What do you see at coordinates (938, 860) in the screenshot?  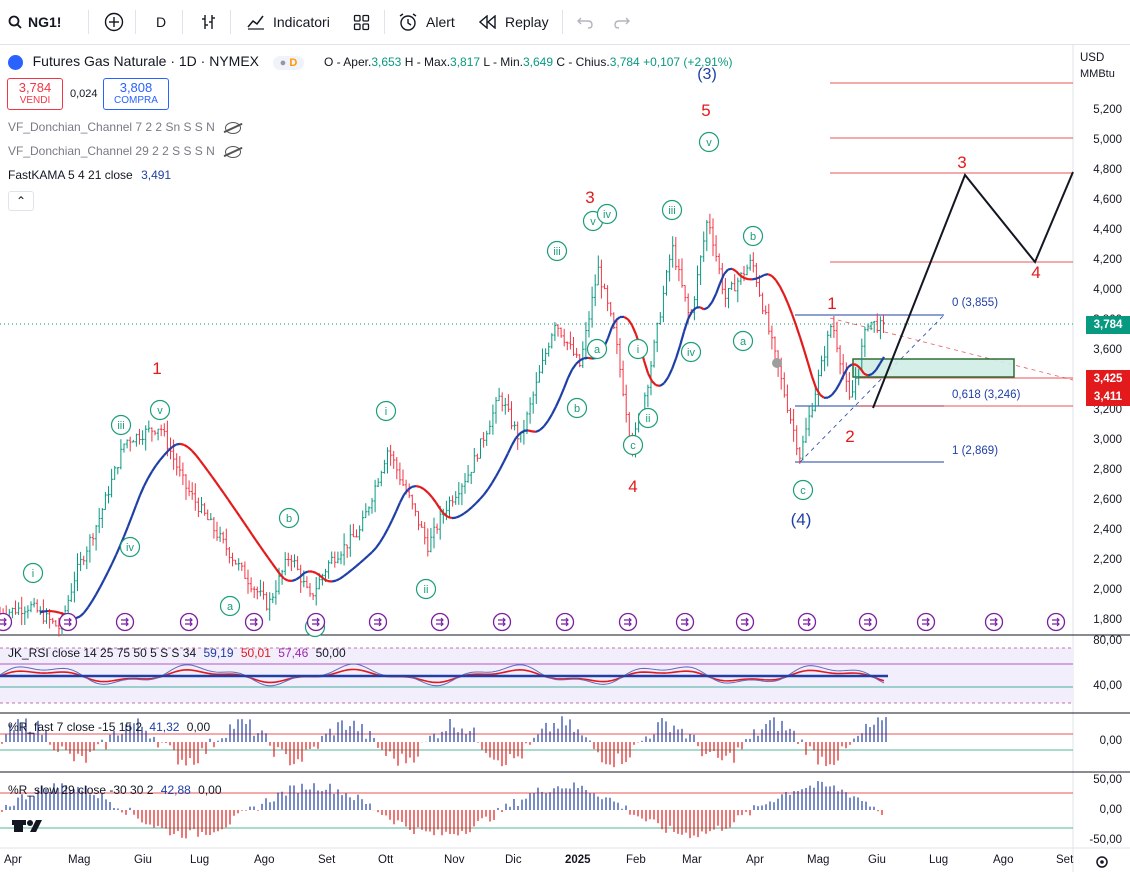 I see `time-tick: Lug` at bounding box center [938, 860].